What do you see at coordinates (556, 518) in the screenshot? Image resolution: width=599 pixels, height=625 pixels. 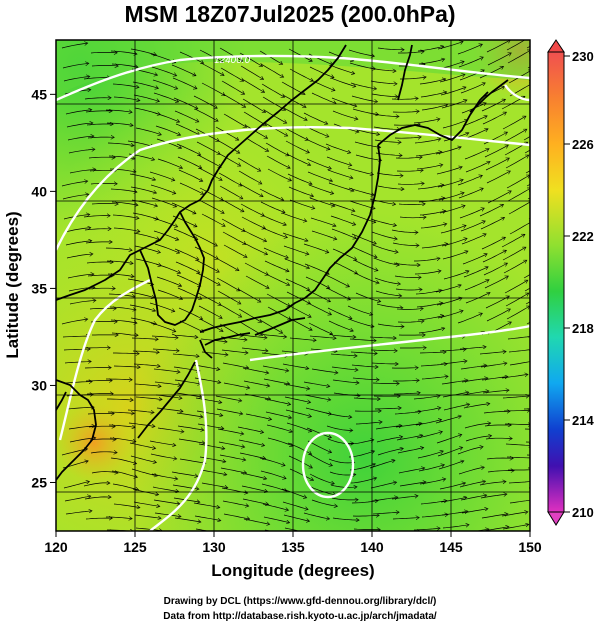 I see `colorbar-bottom-arrow` at bounding box center [556, 518].